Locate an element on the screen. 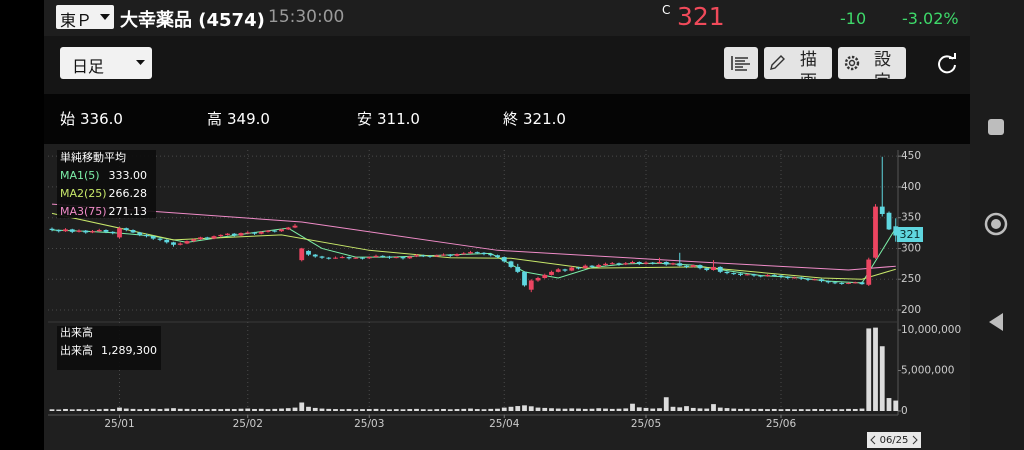  interval-select: 日足 is located at coordinates (106, 63).